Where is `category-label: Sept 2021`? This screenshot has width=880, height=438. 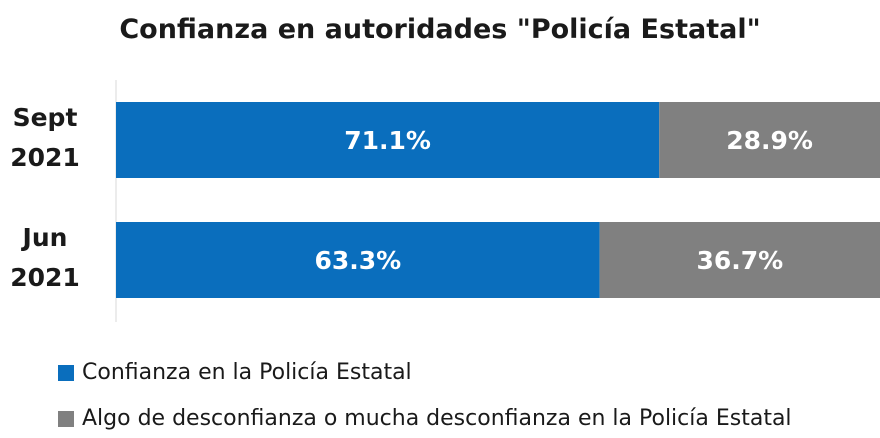 category-label: Sept 2021 is located at coordinates (45, 137).